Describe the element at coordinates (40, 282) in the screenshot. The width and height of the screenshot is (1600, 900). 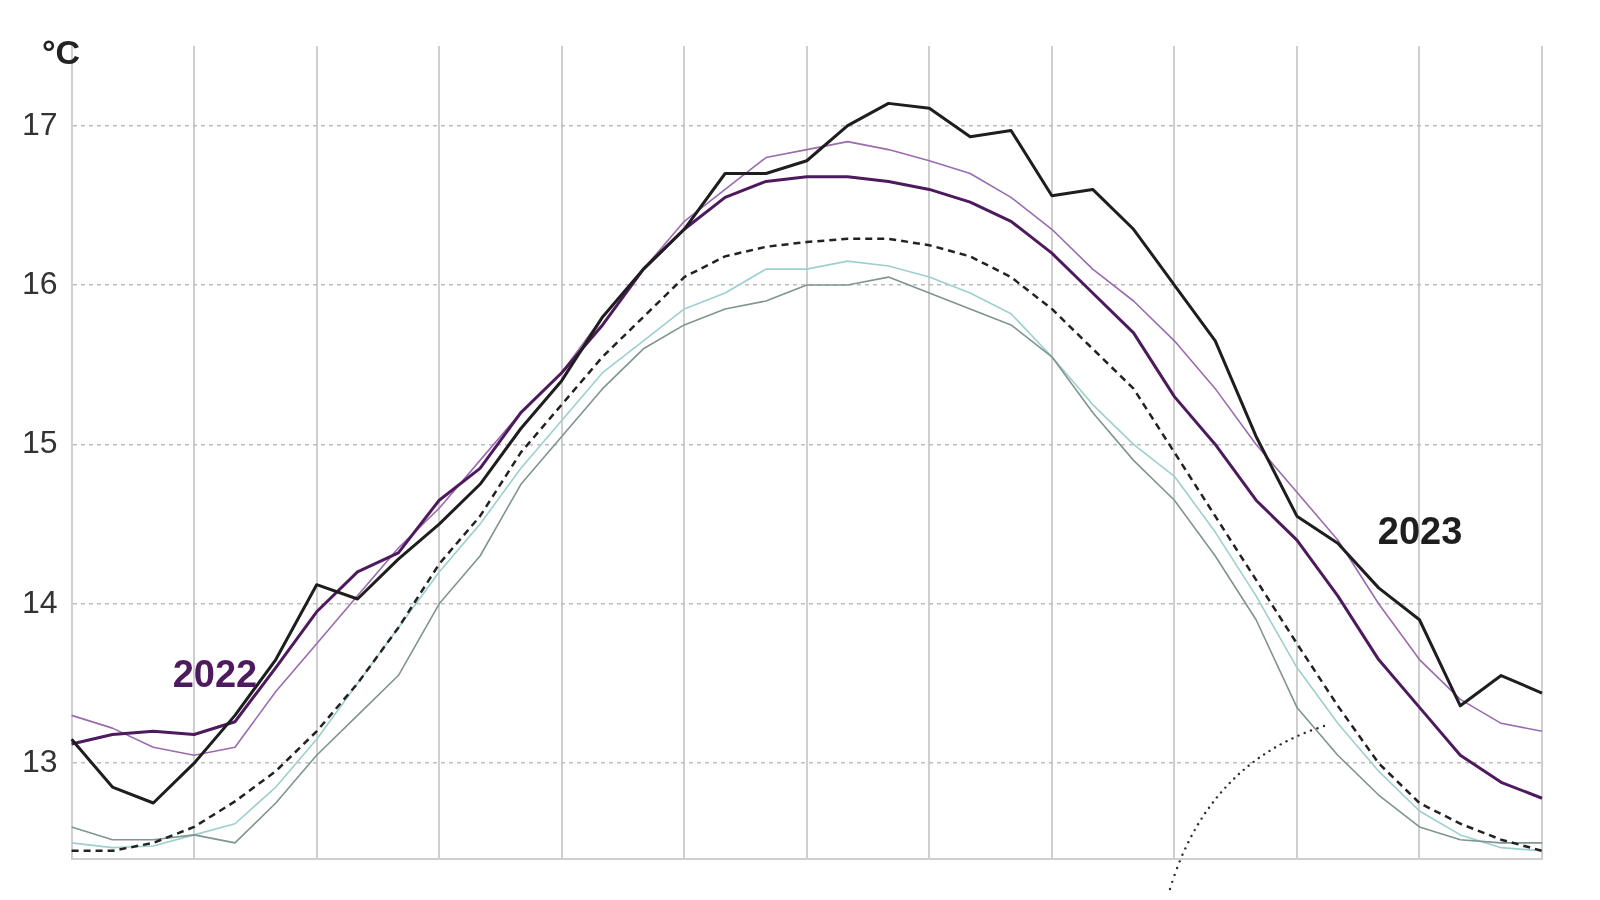
I see `y-tick-label: 16` at that location.